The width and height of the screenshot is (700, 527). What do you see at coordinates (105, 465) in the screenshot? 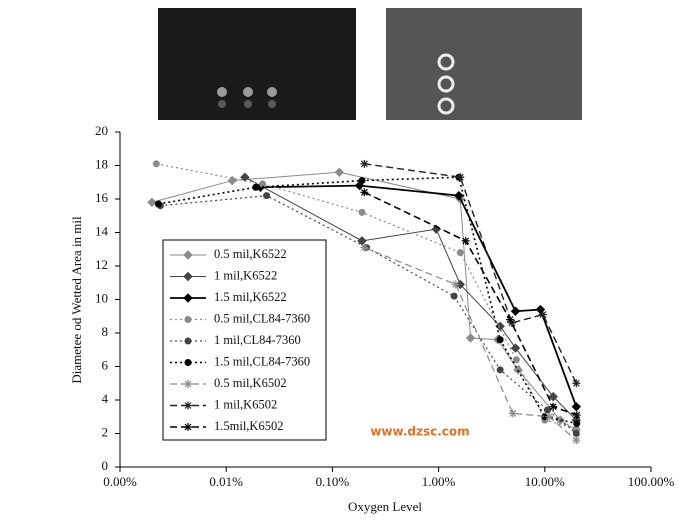
I see `y-tick-label: 0` at bounding box center [105, 465].